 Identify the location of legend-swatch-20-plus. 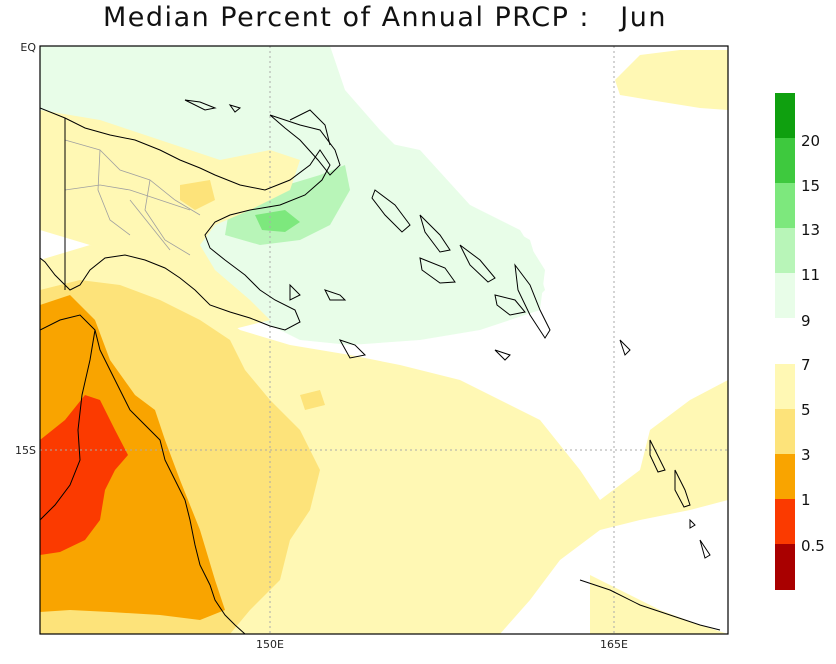
(785, 115).